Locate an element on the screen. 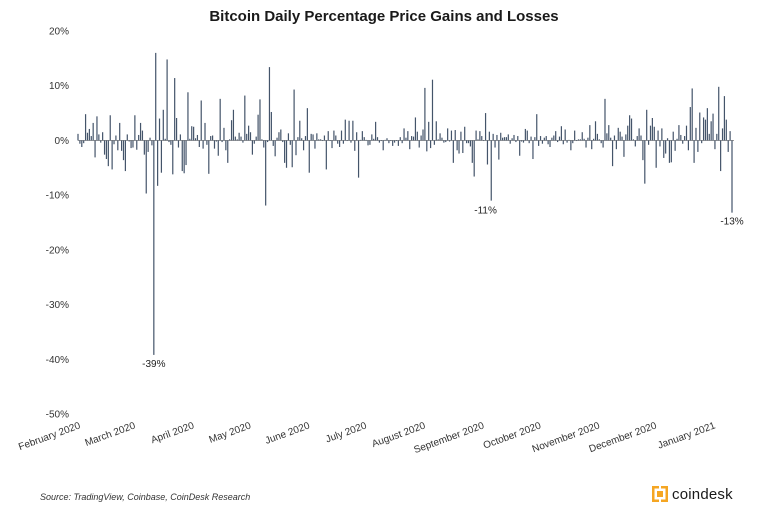  x-tick-label: May 2020 is located at coordinates (230, 433).